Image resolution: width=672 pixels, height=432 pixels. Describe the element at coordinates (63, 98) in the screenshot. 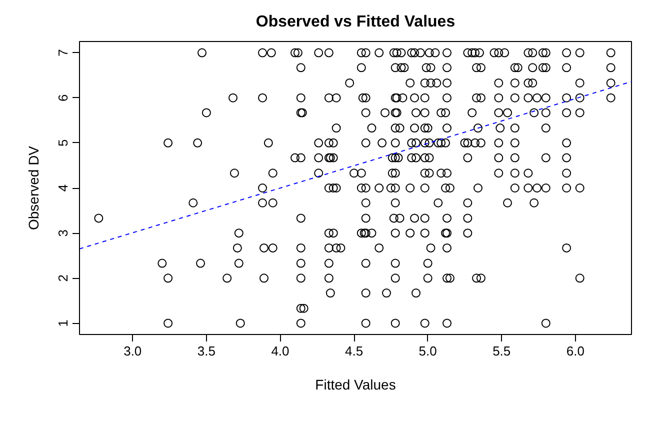

I see `y-tick-label: 6` at that location.